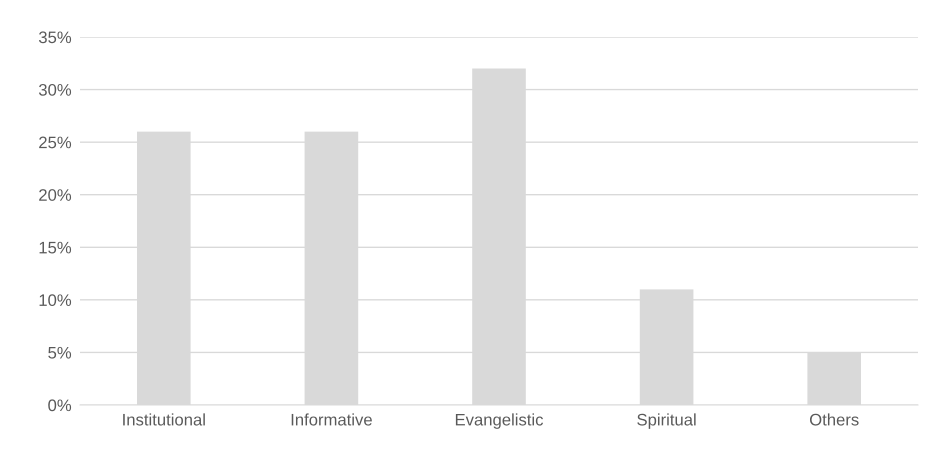 The width and height of the screenshot is (938, 450). What do you see at coordinates (332, 419) in the screenshot?
I see `x-tick-label: Informative` at bounding box center [332, 419].